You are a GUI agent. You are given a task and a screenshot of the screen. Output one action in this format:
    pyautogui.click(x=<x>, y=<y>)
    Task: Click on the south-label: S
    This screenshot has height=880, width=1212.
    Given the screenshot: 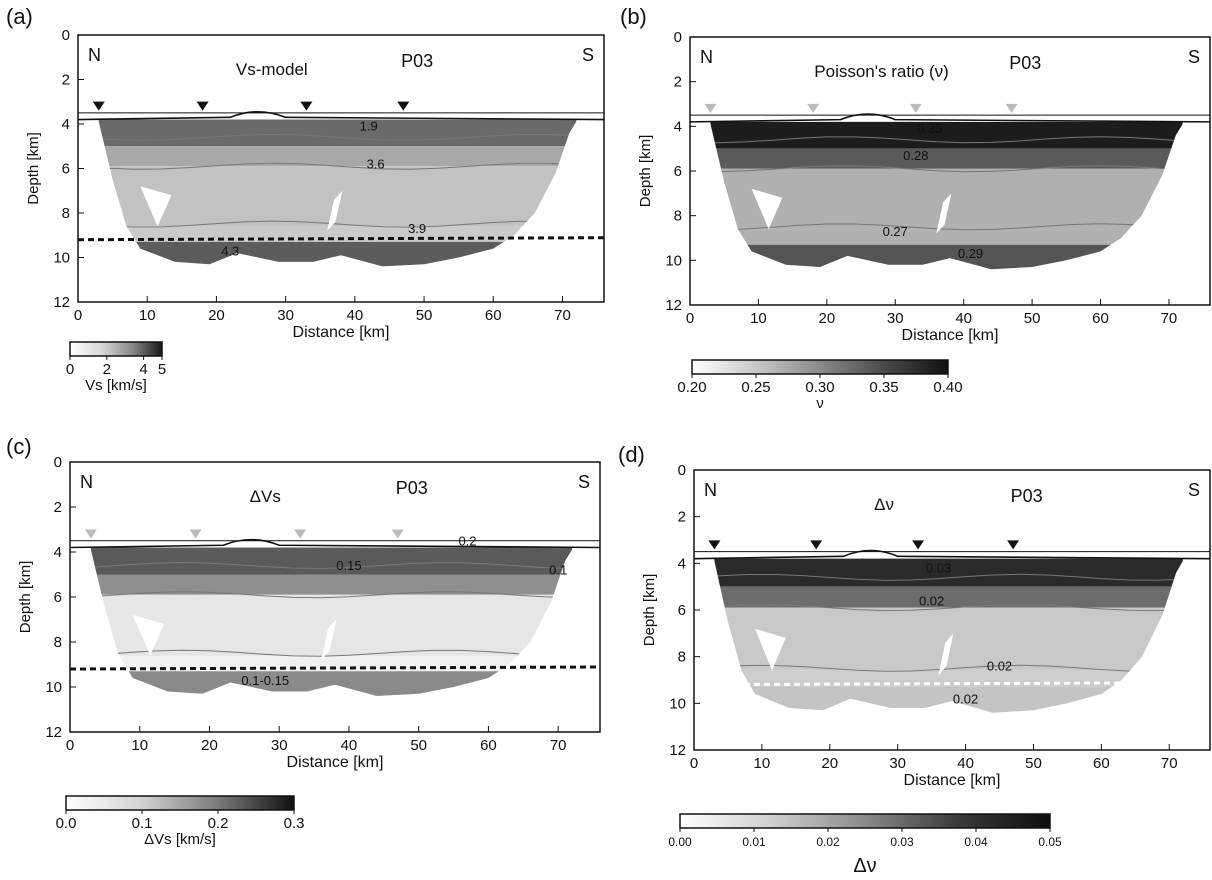 What is the action you would take?
    pyautogui.click(x=584, y=482)
    